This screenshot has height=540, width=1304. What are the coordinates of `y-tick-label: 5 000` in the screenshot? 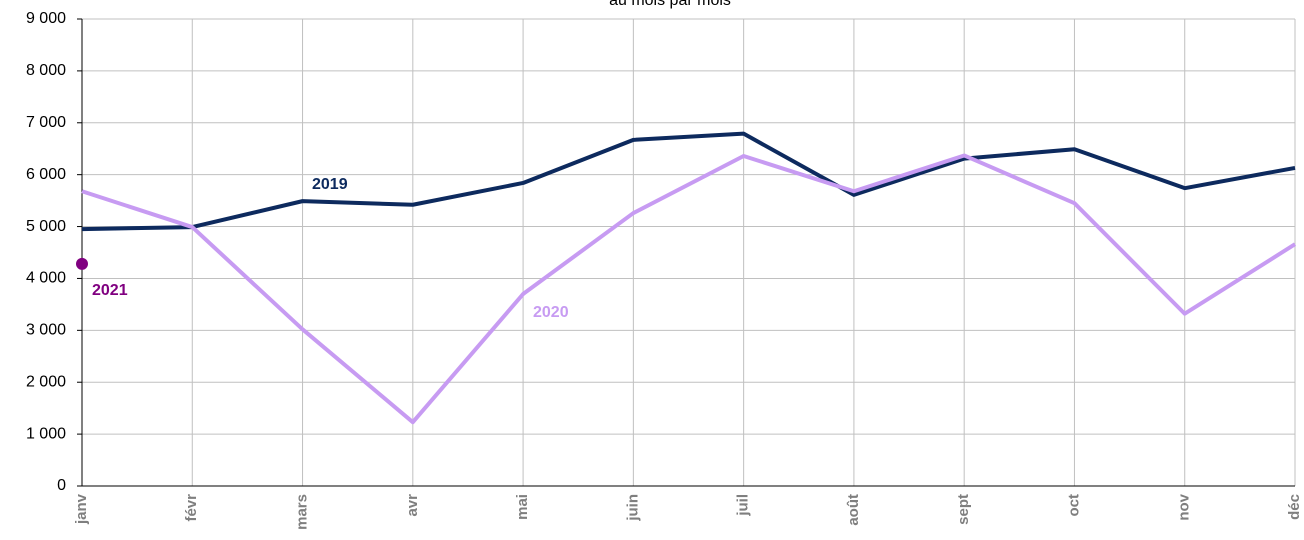 It's located at (46, 226).